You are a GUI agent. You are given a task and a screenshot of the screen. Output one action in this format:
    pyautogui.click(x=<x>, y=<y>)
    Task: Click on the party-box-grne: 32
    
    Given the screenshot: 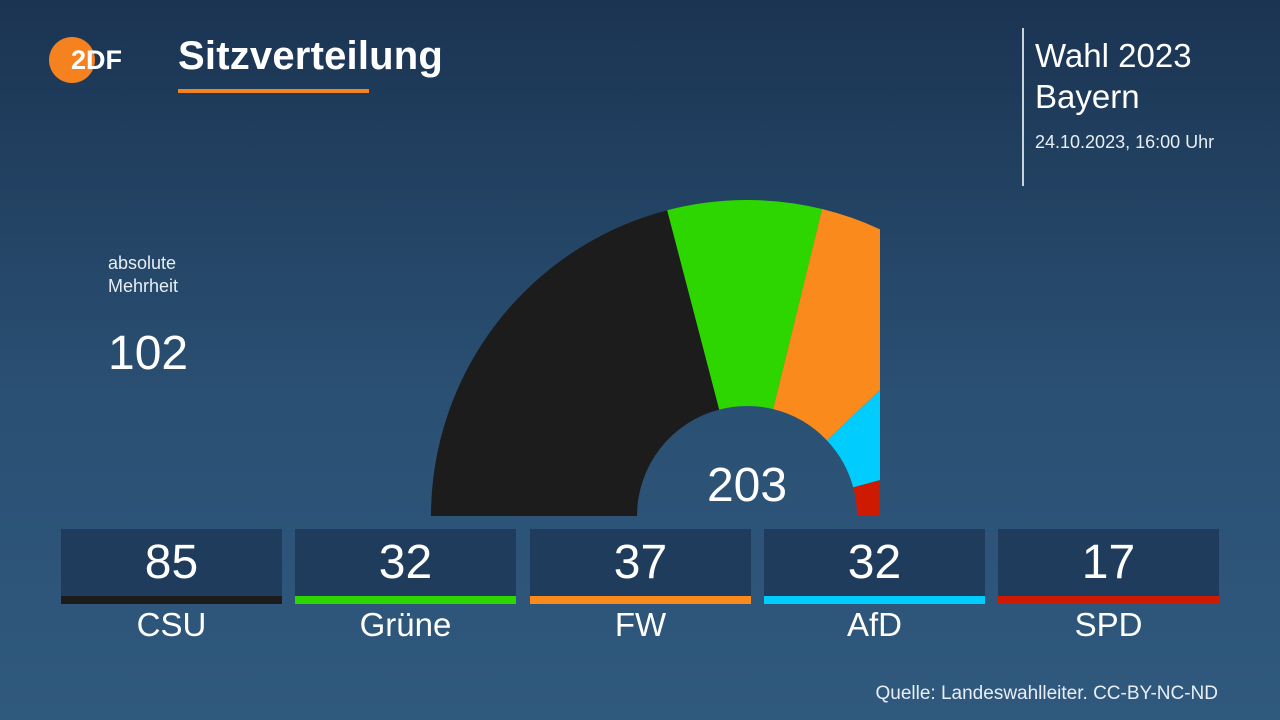 What is the action you would take?
    pyautogui.click(x=405, y=566)
    